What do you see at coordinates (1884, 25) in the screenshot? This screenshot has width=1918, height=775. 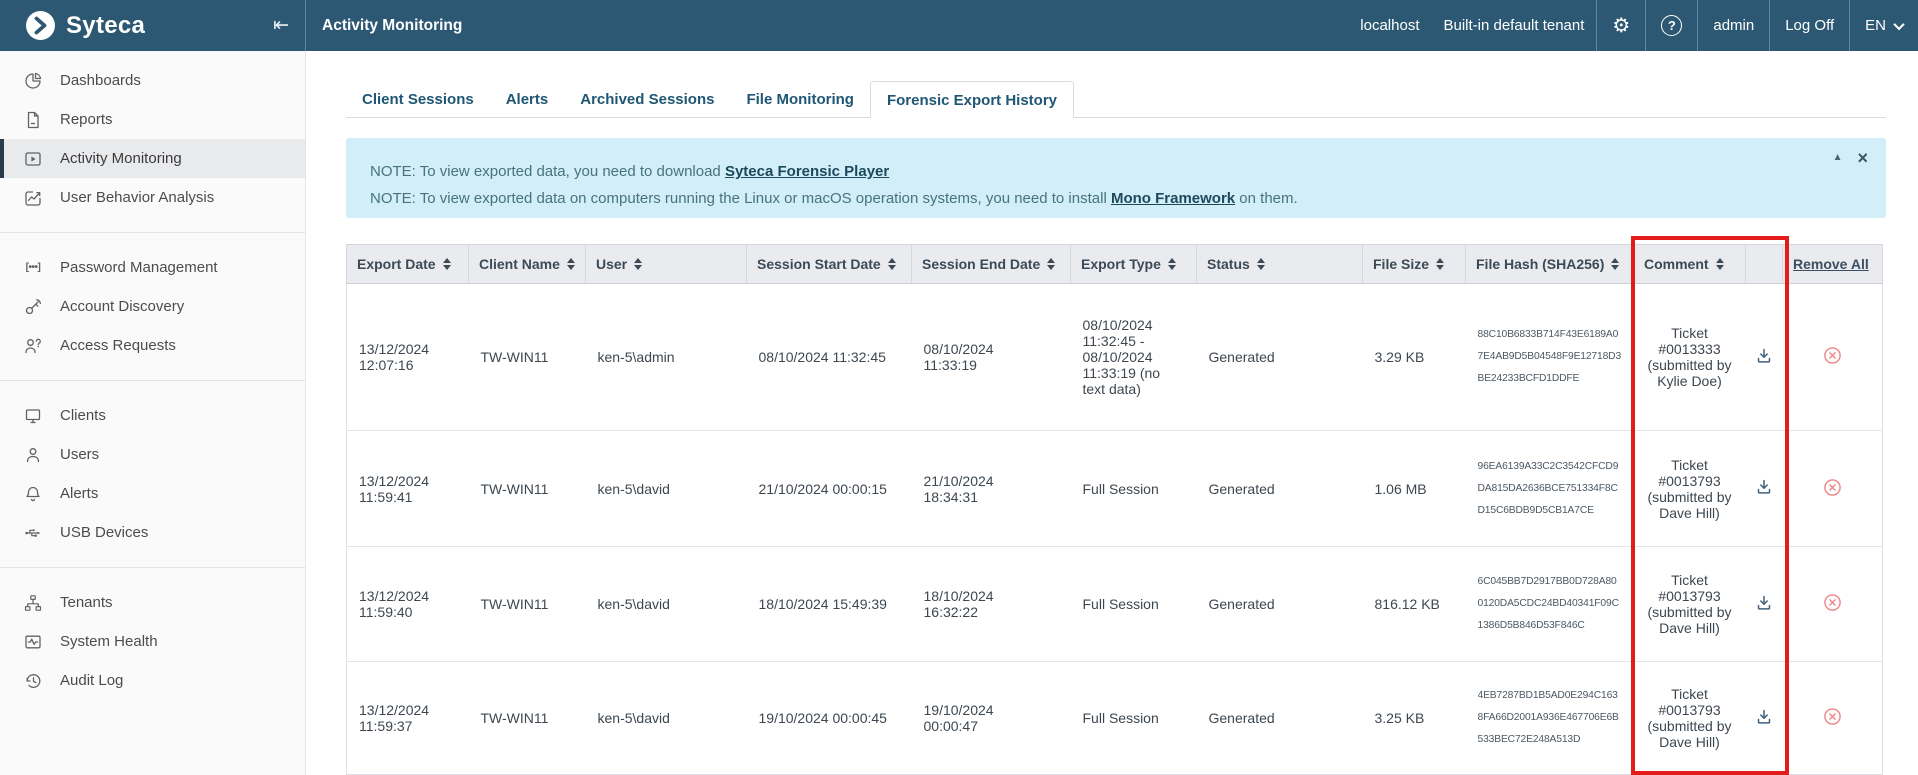 I see `language-selector: EN` at bounding box center [1884, 25].